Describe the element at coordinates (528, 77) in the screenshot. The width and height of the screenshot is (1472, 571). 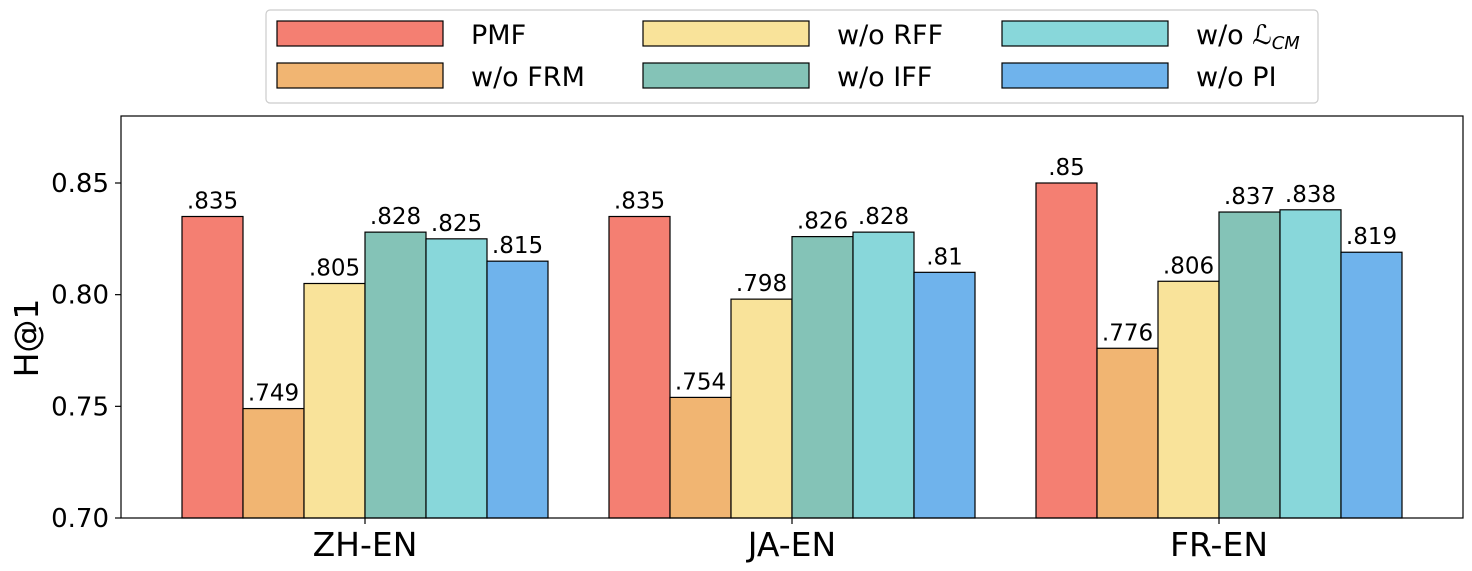
I see `legend-label: w/o FRM` at that location.